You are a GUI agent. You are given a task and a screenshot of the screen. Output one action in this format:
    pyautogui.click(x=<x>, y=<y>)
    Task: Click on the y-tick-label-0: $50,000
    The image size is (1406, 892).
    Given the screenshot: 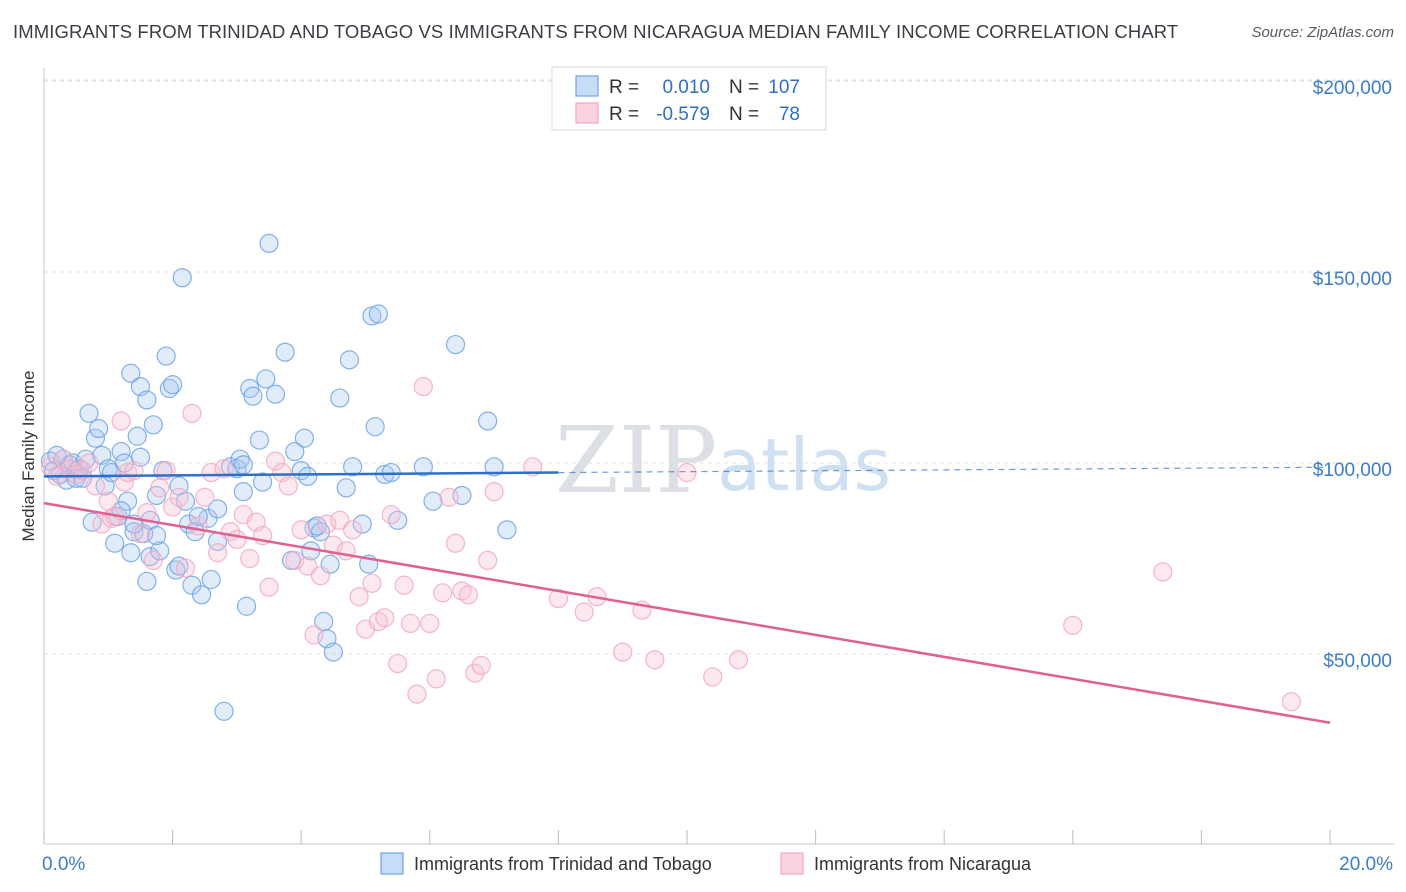 What is the action you would take?
    pyautogui.click(x=1357, y=661)
    